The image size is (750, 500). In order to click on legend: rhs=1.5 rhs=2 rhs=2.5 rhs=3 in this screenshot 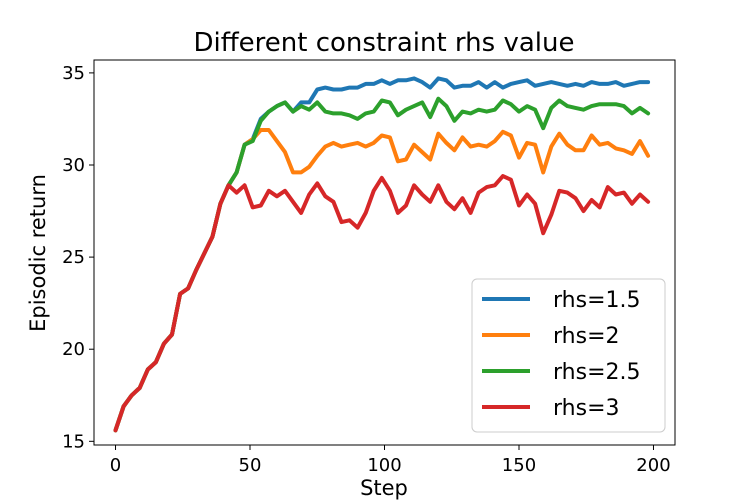, I will do `click(568, 355)`.